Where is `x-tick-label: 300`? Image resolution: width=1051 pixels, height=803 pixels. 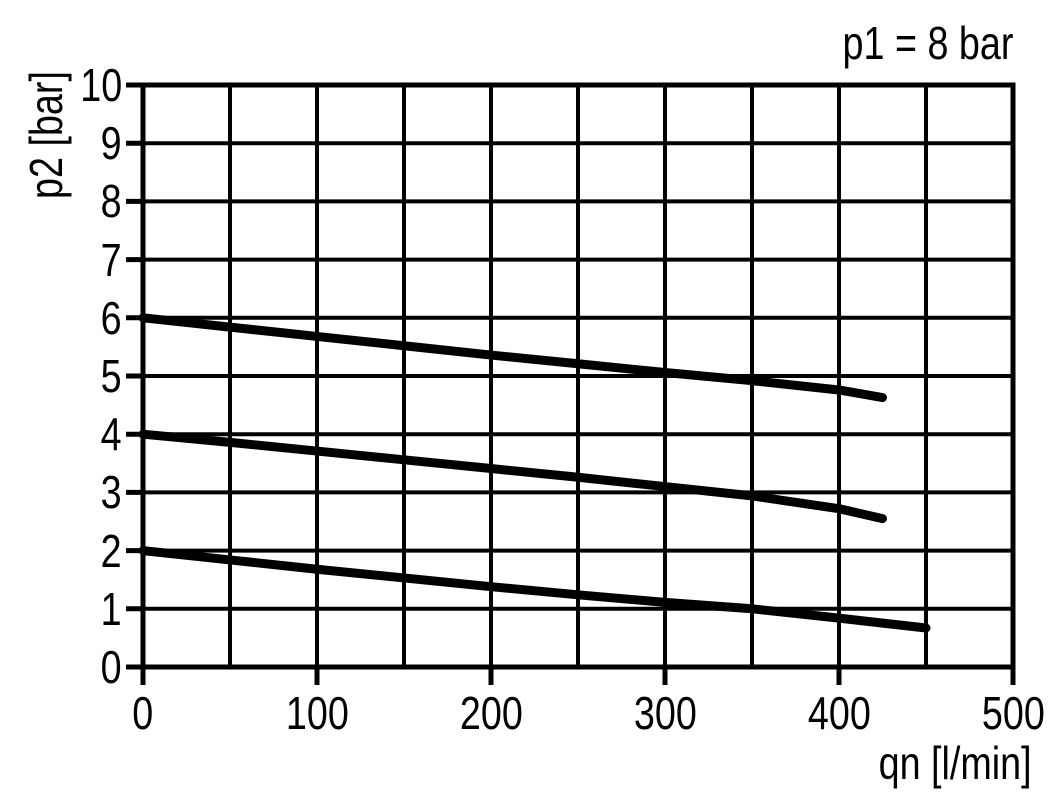 x-tick-label: 300 is located at coordinates (665, 713).